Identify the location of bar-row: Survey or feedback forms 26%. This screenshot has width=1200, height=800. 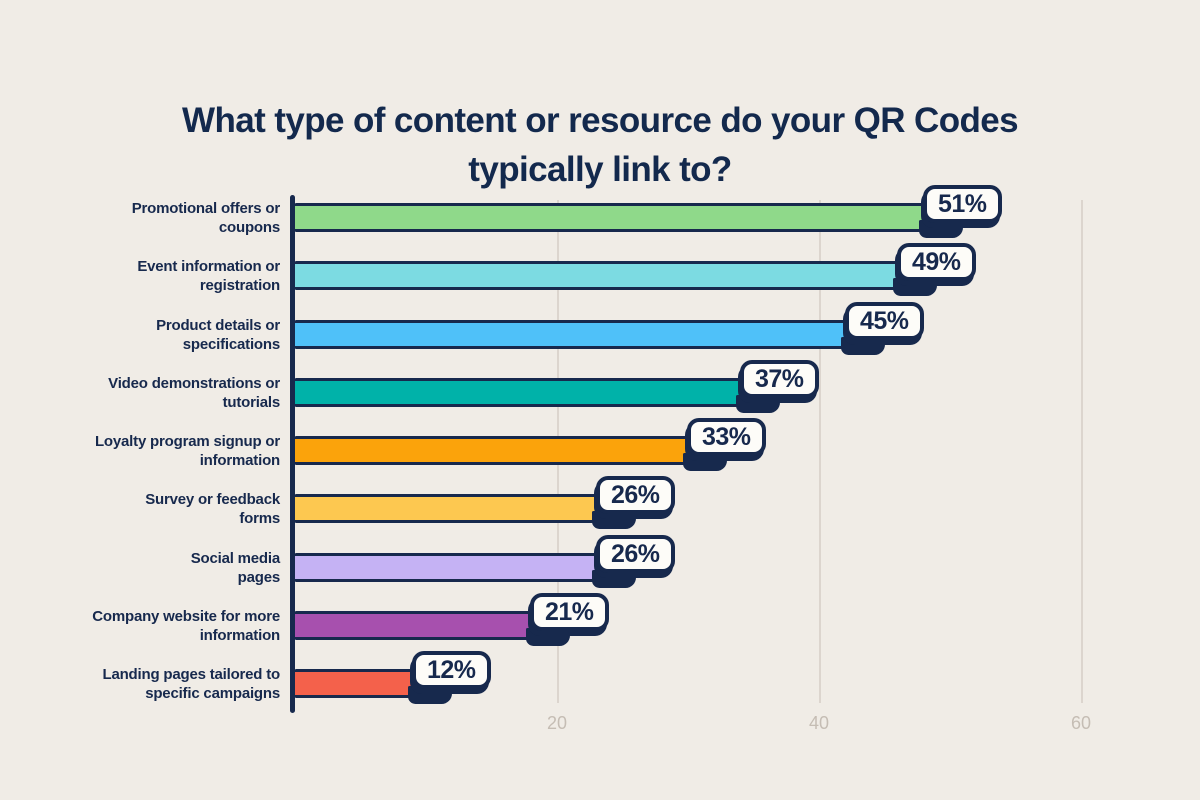
(622, 502).